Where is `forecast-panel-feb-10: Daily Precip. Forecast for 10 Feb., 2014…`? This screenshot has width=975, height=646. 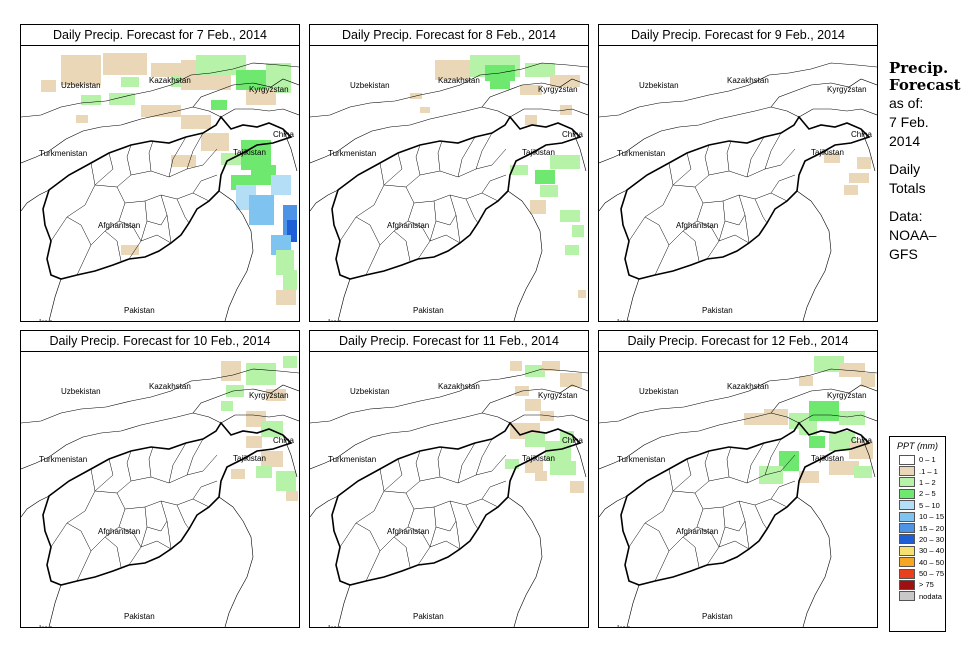 forecast-panel-feb-10: Daily Precip. Forecast for 10 Feb., 2014… is located at coordinates (160, 479).